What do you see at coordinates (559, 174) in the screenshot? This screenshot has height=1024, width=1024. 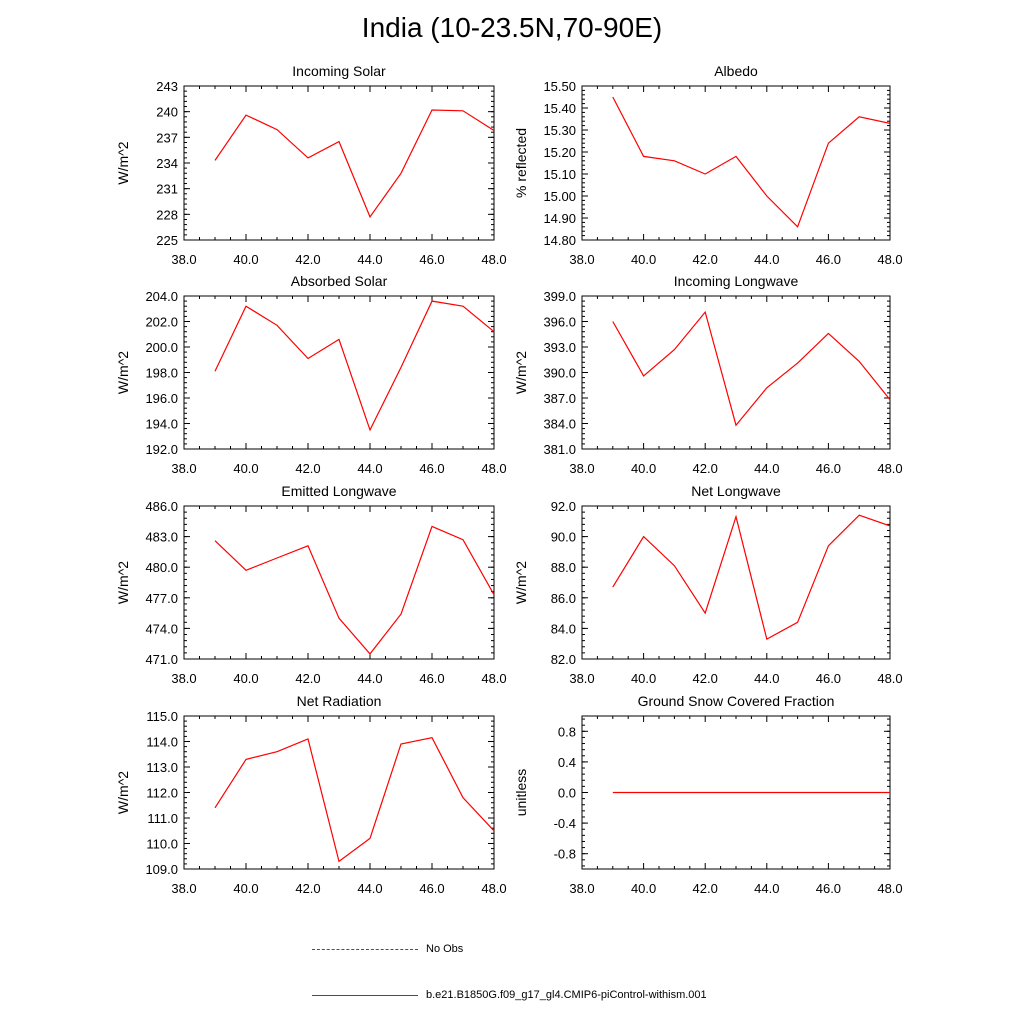 I see `y-tick-label: 15.10` at bounding box center [559, 174].